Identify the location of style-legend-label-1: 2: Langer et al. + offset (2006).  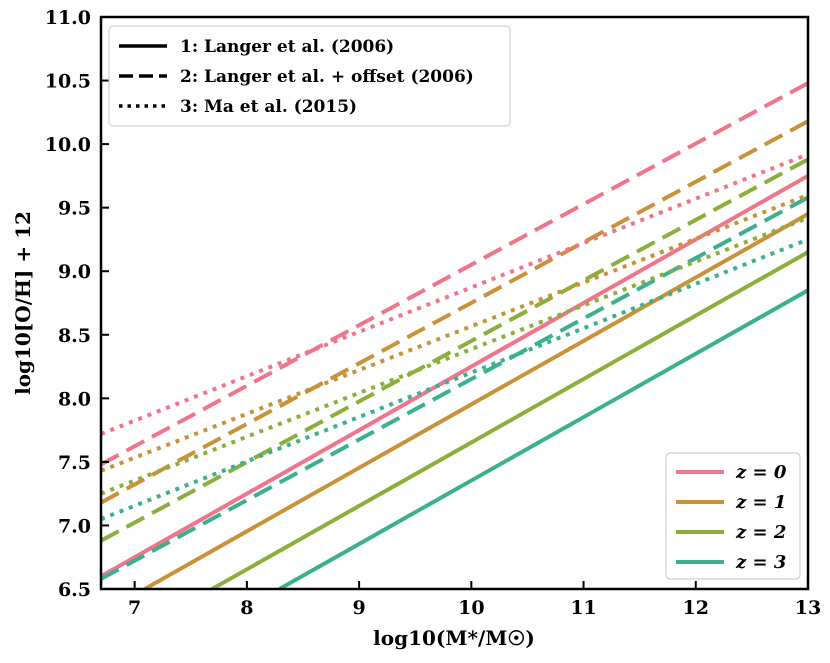
(327, 77).